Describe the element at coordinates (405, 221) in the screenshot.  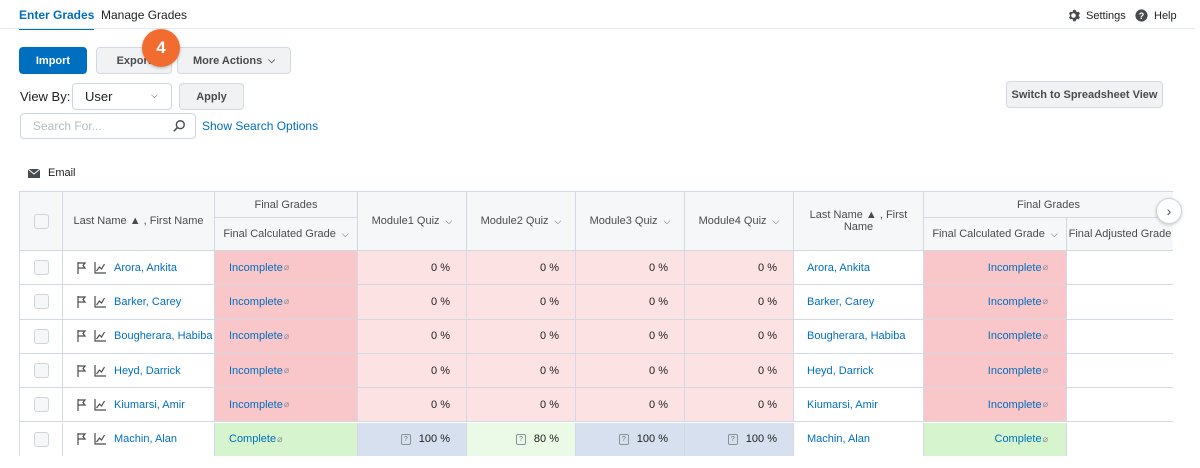
I see `column-header-label: Module1 Quiz` at that location.